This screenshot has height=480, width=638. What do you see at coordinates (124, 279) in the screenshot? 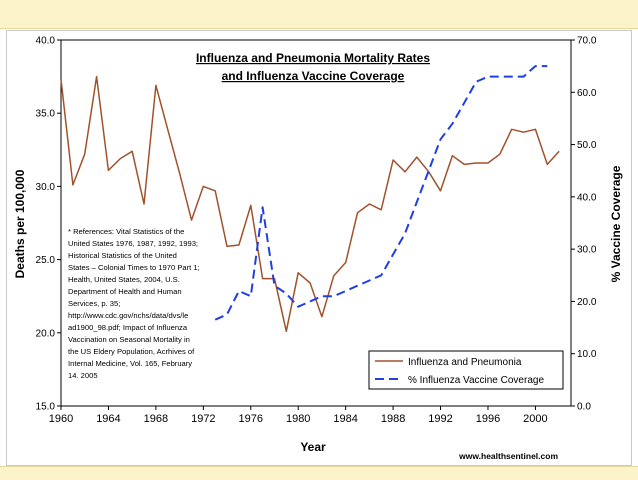
I see `reference-line-5: Health, United States, 2004, U.S.` at bounding box center [124, 279].